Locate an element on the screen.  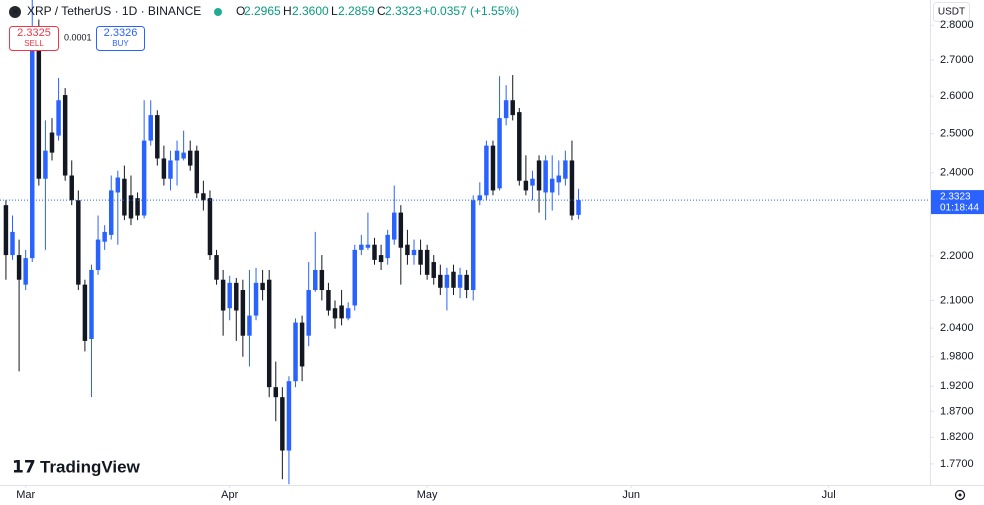
last-price-label: 2.3323 is located at coordinates (955, 197).